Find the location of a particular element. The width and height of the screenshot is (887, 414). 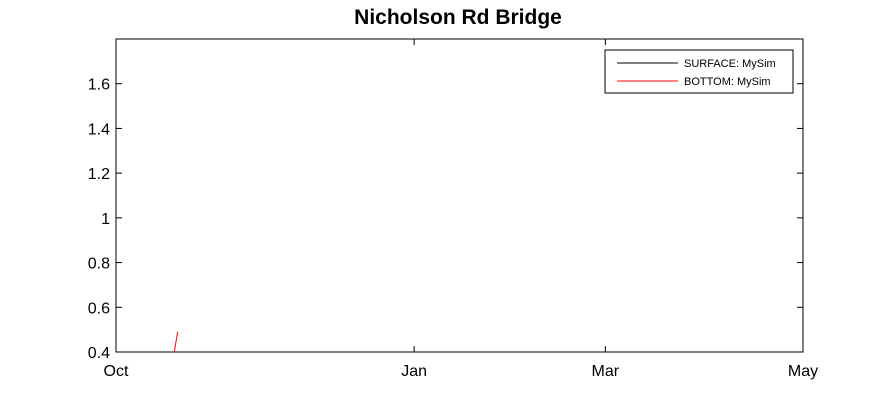

y-tick-label: 0.4 is located at coordinates (99, 353).